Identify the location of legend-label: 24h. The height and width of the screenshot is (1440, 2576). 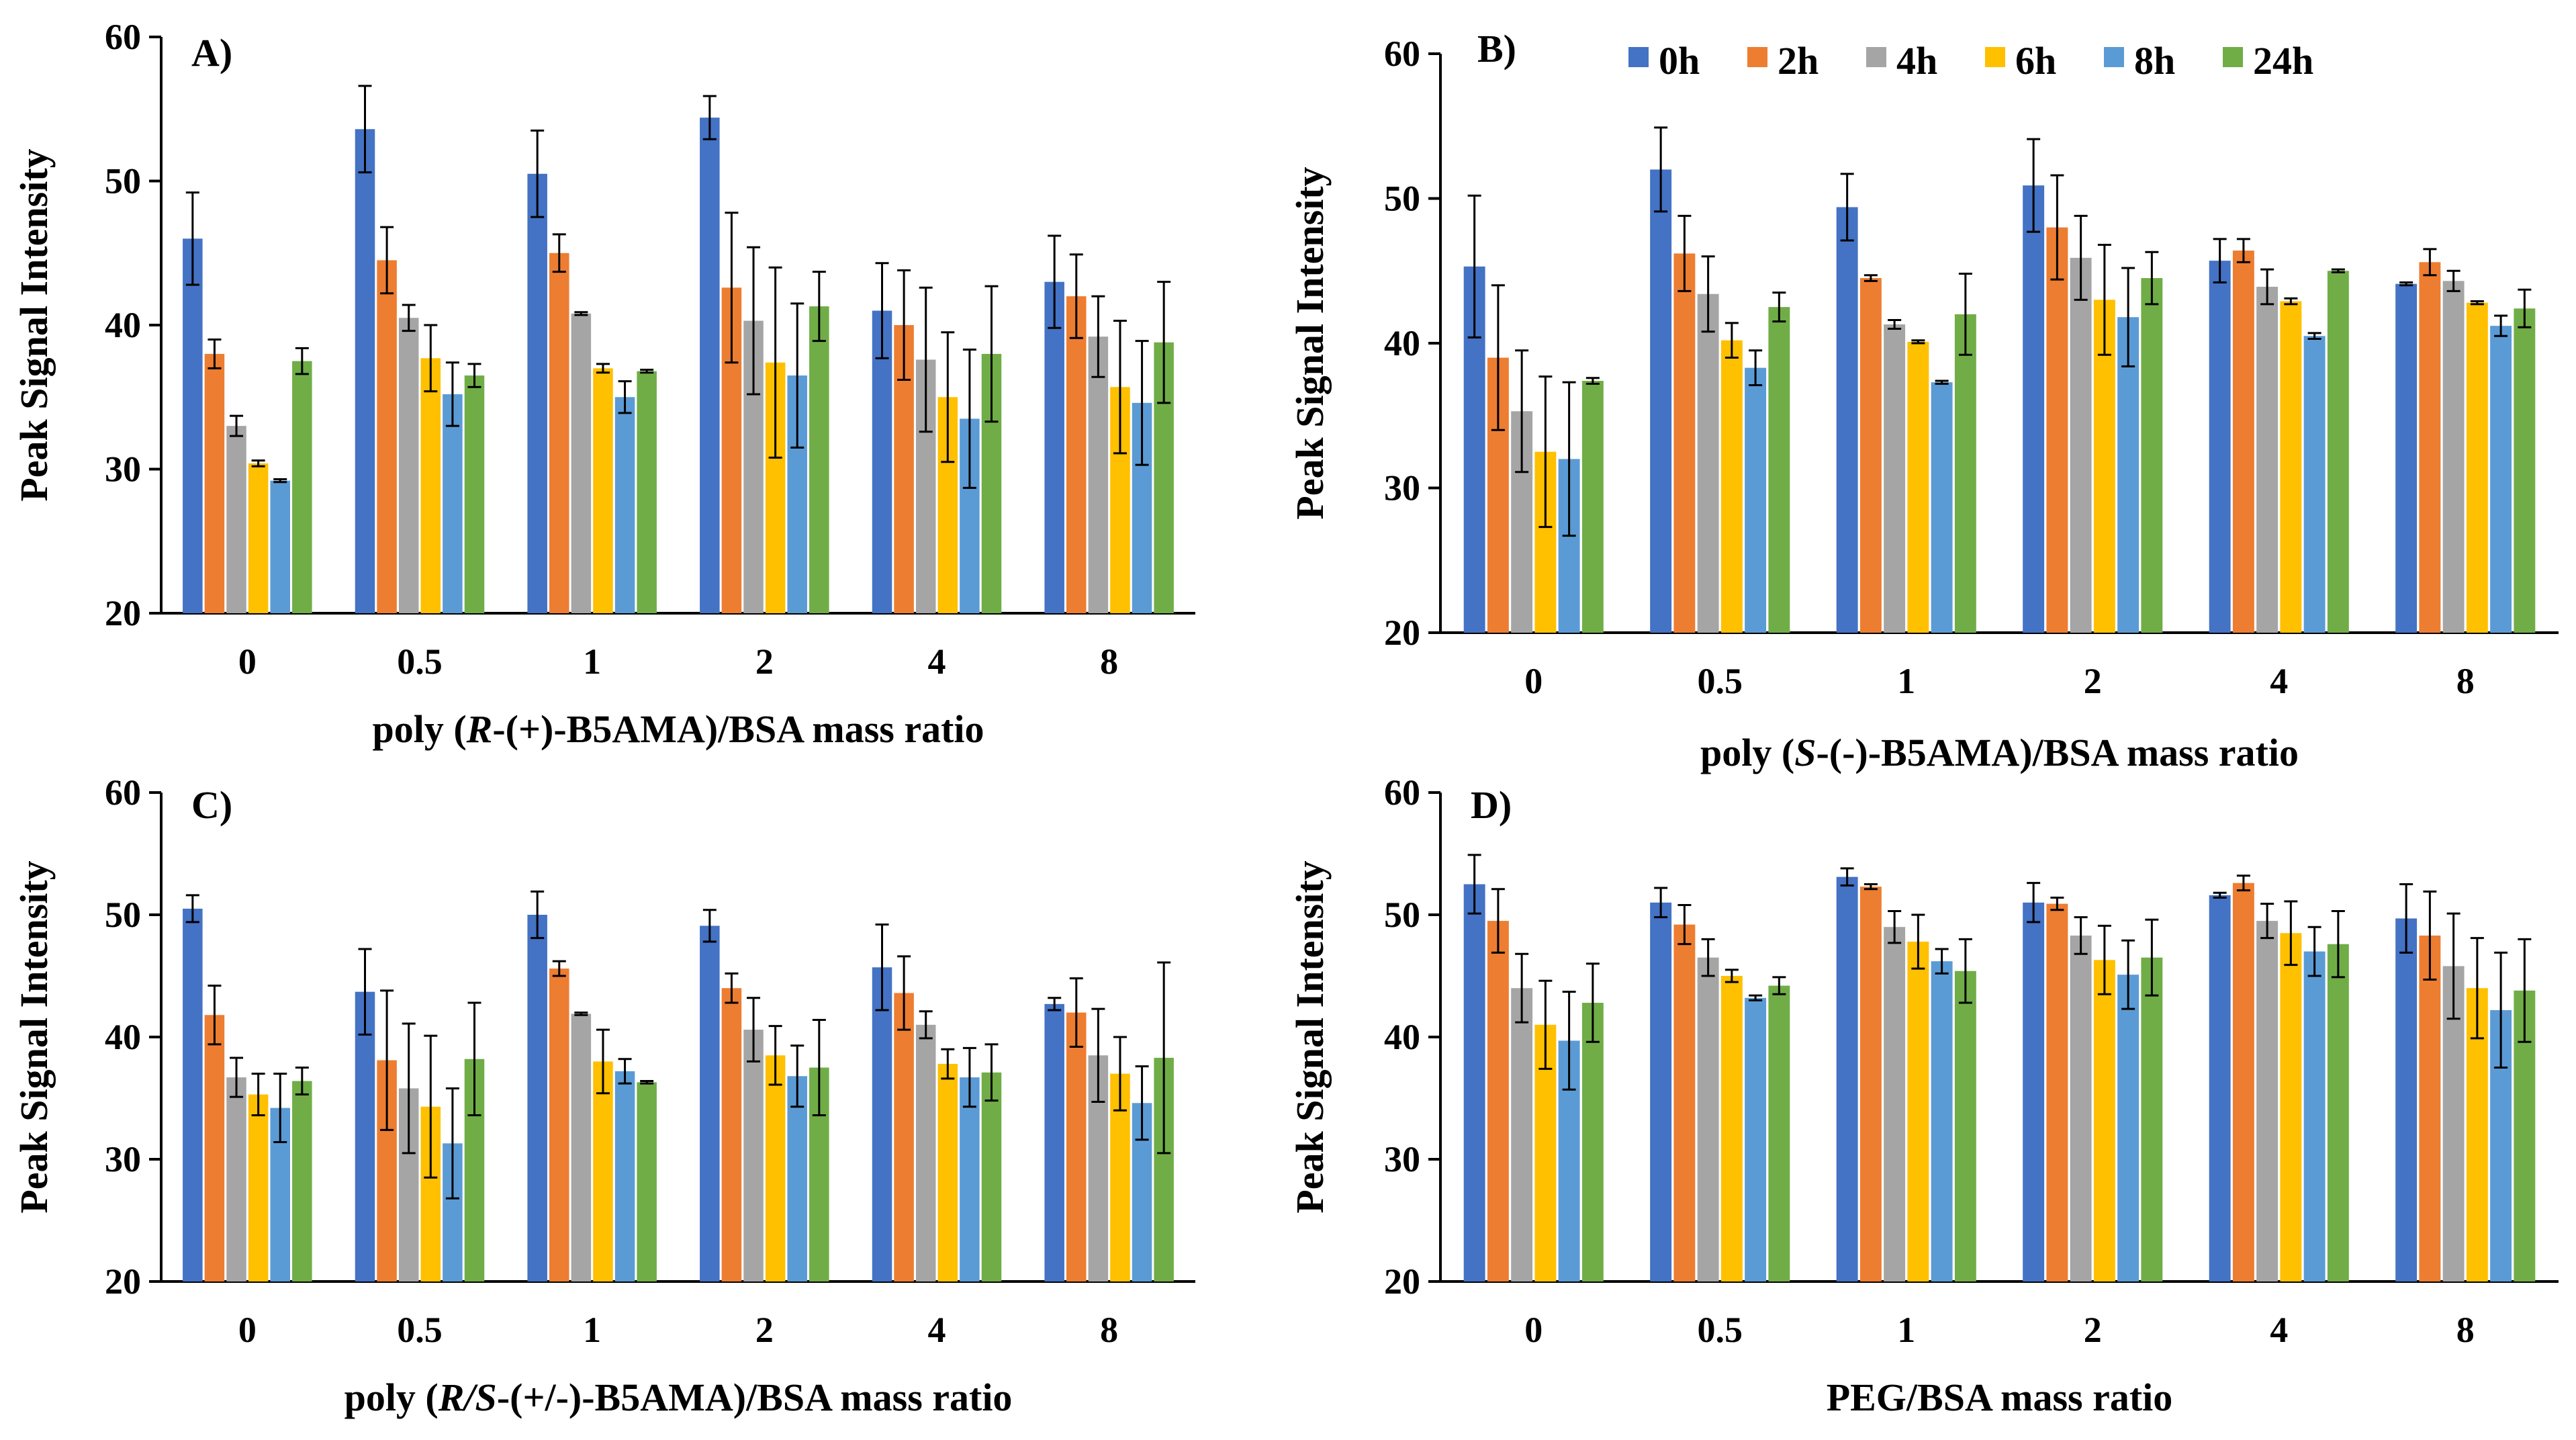
(2283, 61).